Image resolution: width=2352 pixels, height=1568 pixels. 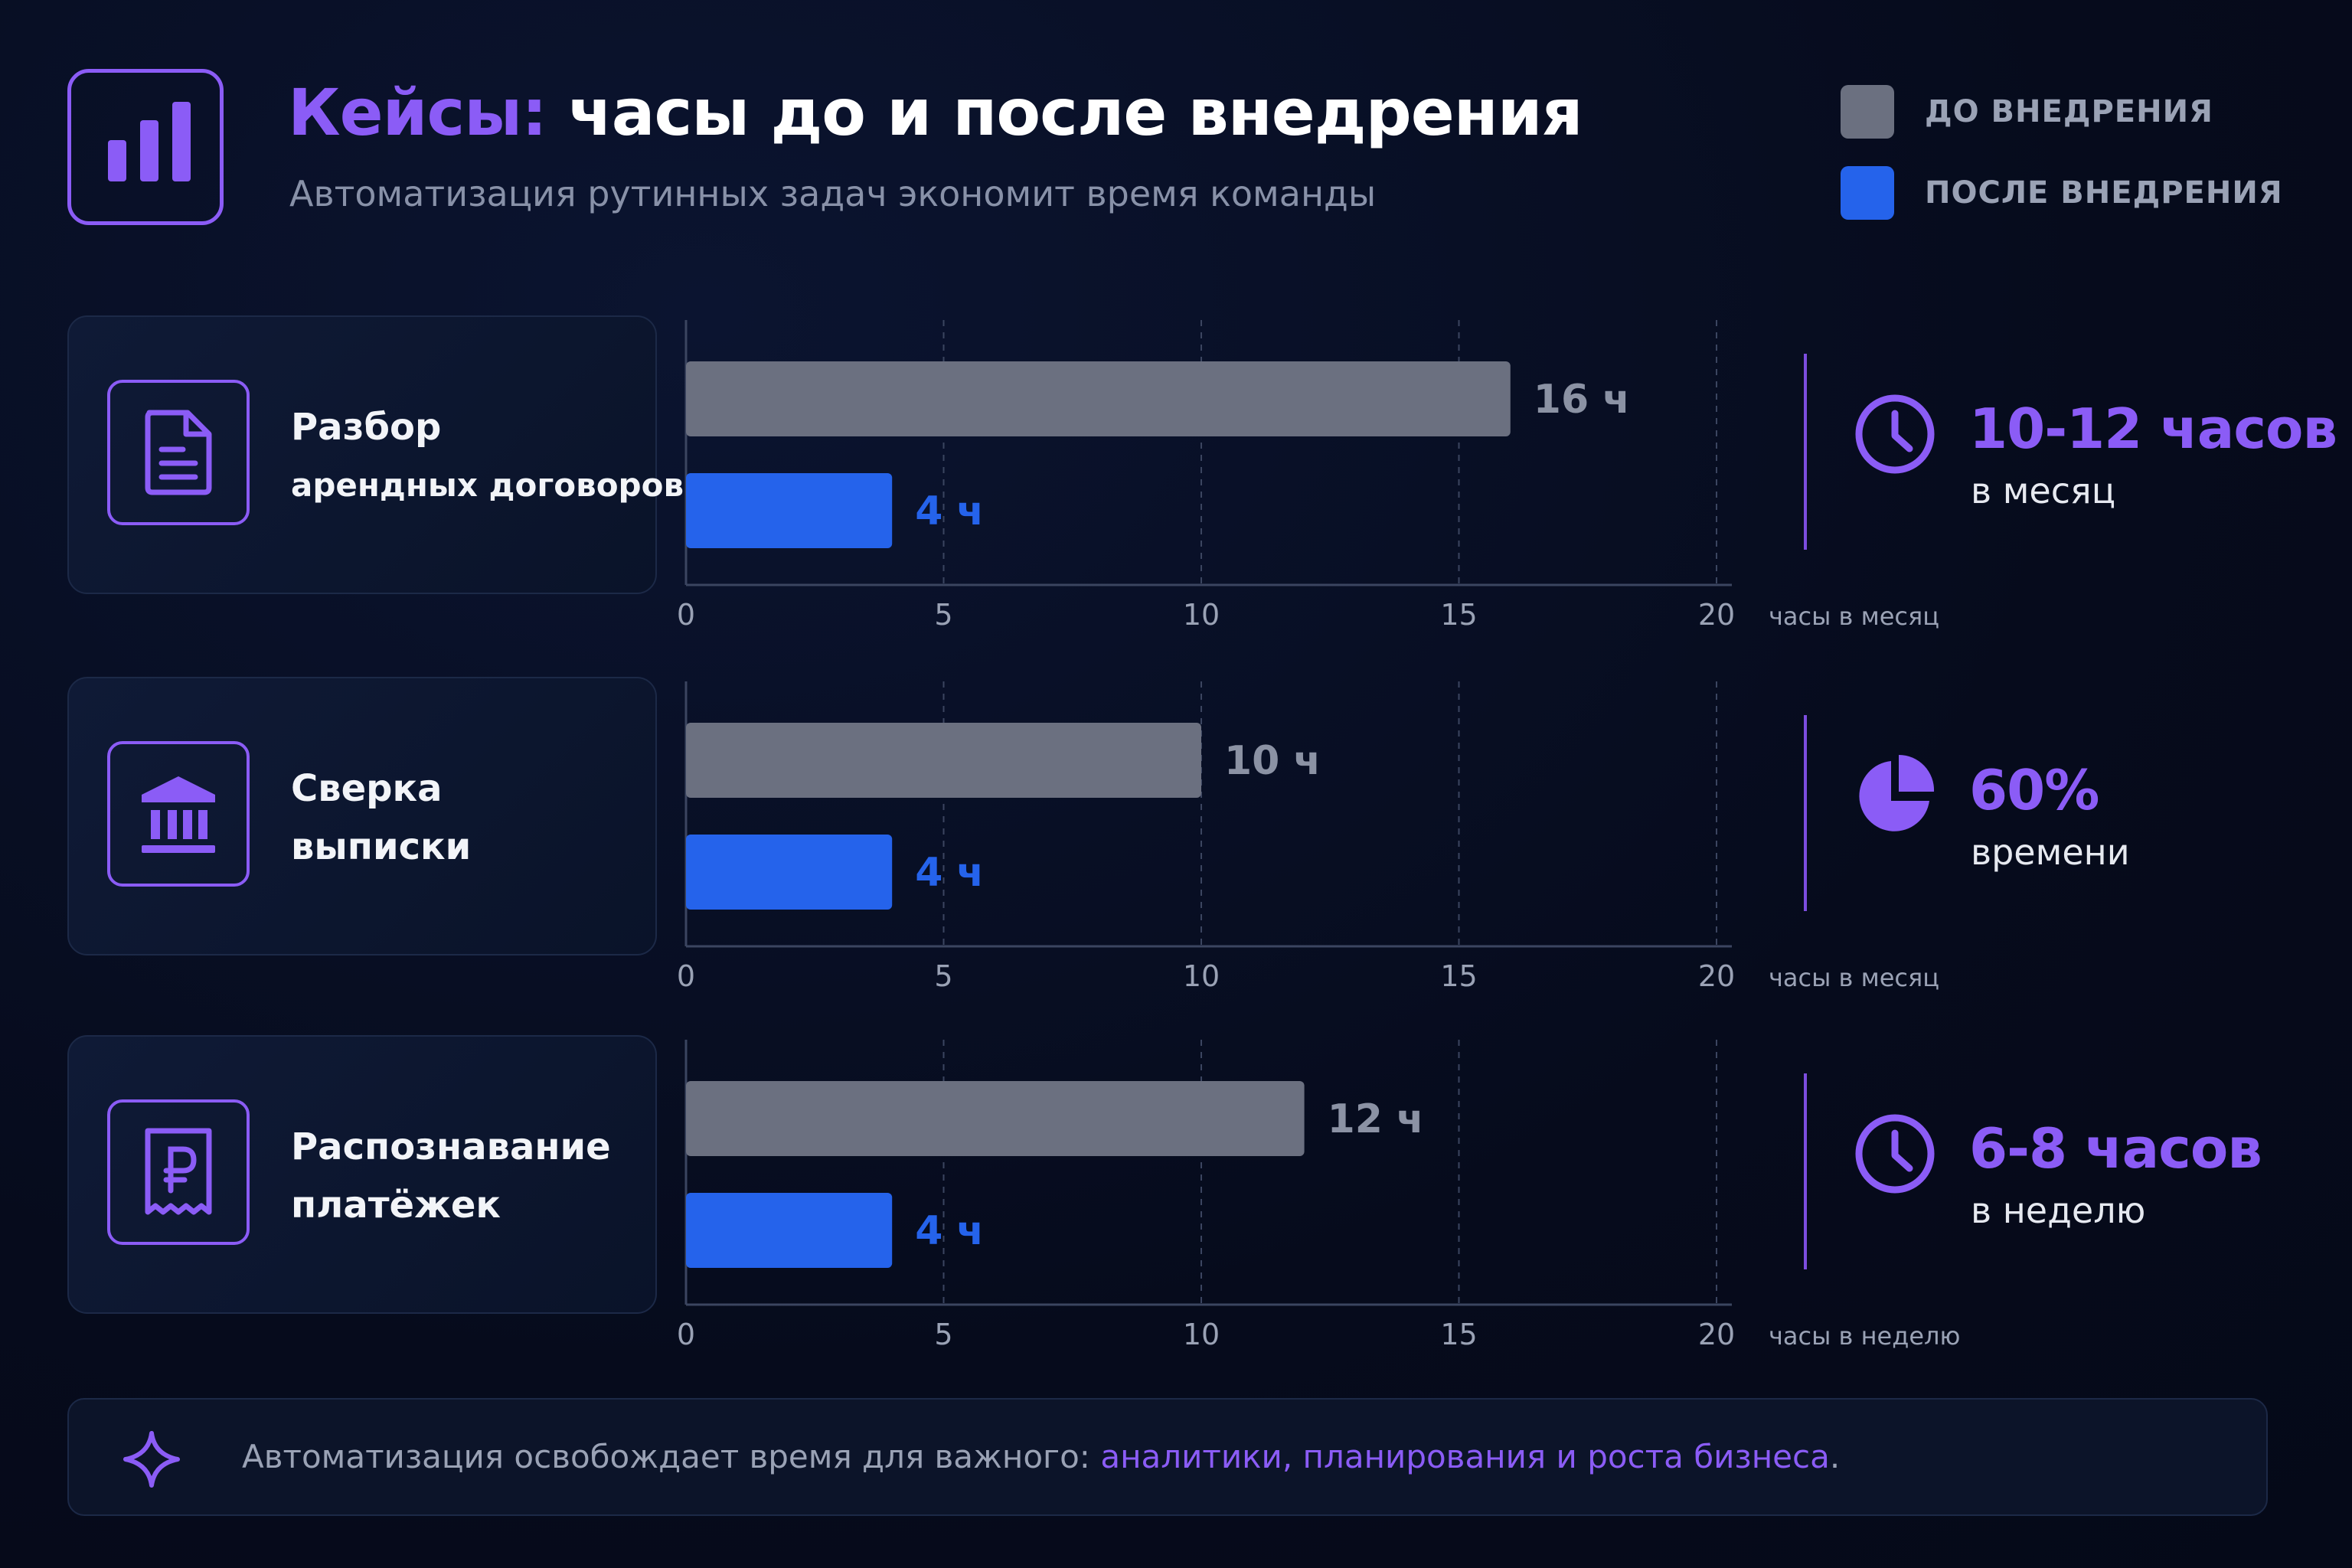 What do you see at coordinates (487, 456) in the screenshot?
I see `case-name: Разбор арендных договоров` at bounding box center [487, 456].